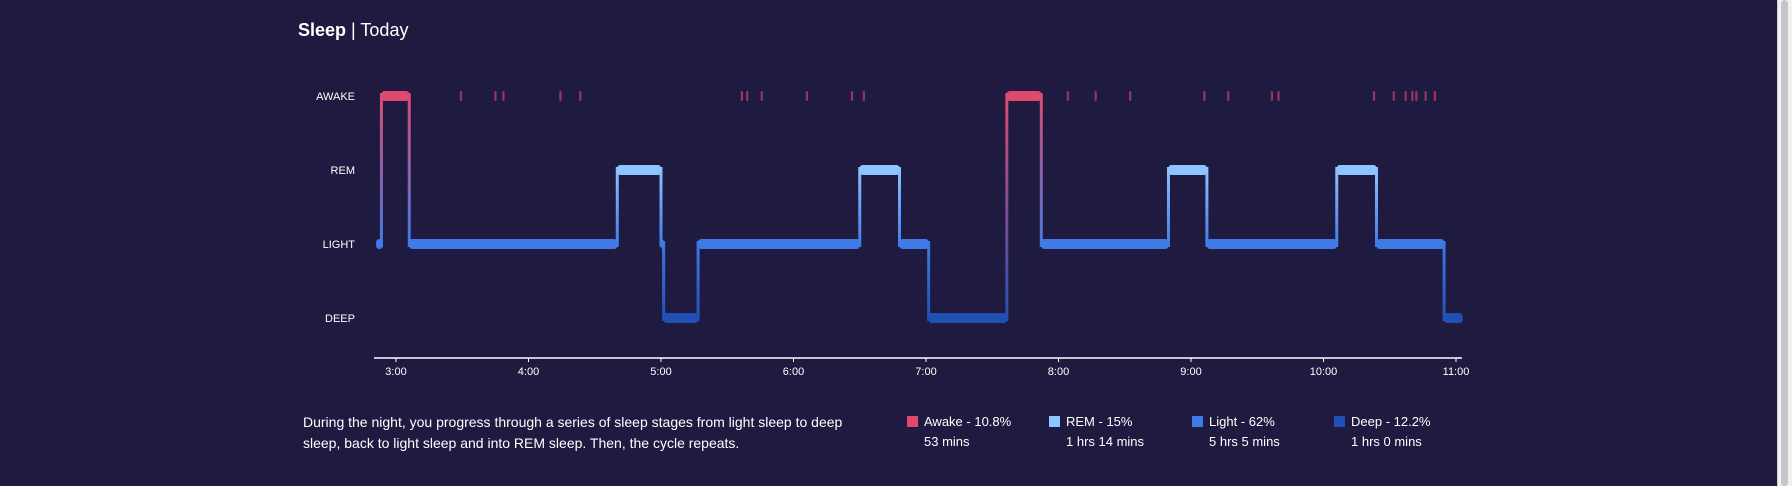 The width and height of the screenshot is (1792, 486). What do you see at coordinates (340, 319) in the screenshot?
I see `stage-label-deep: DEEP` at bounding box center [340, 319].